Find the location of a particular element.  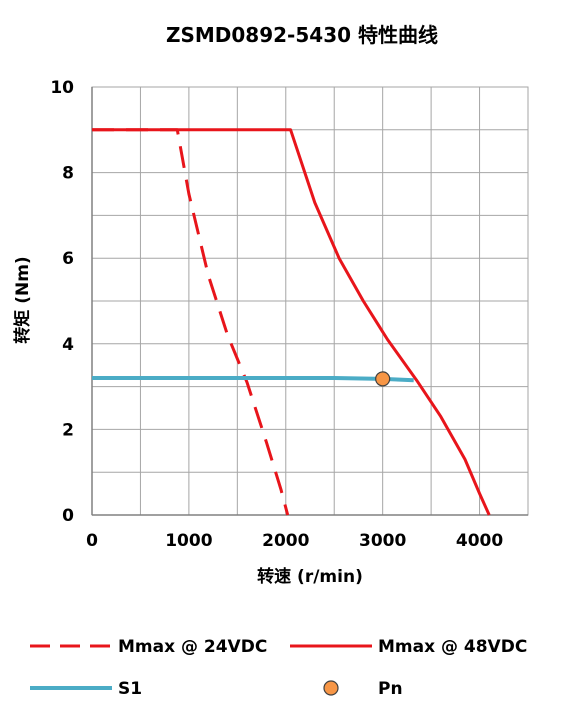

x-axis-label: 转速 (r/min) is located at coordinates (310, 576).